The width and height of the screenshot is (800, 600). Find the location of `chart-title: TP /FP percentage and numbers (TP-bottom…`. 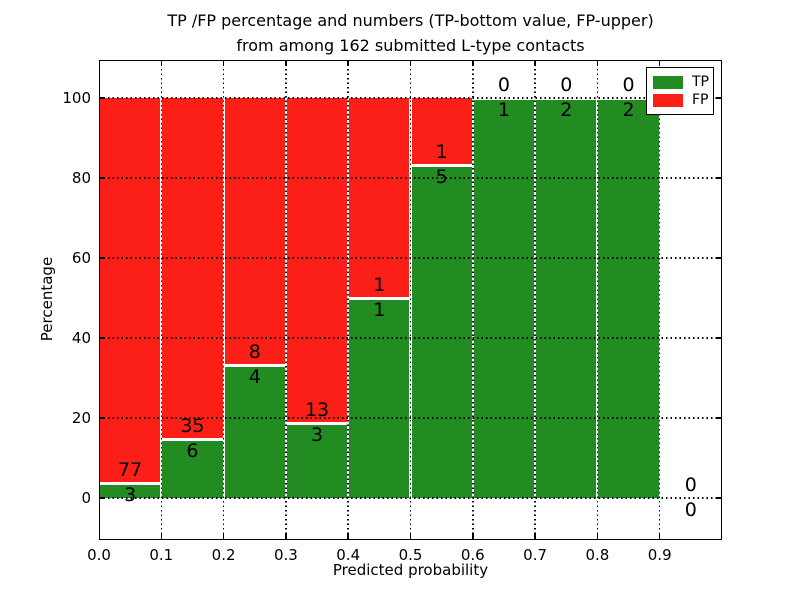

chart-title: TP /FP percentage and numbers (TP-bottom… is located at coordinates (410, 33).